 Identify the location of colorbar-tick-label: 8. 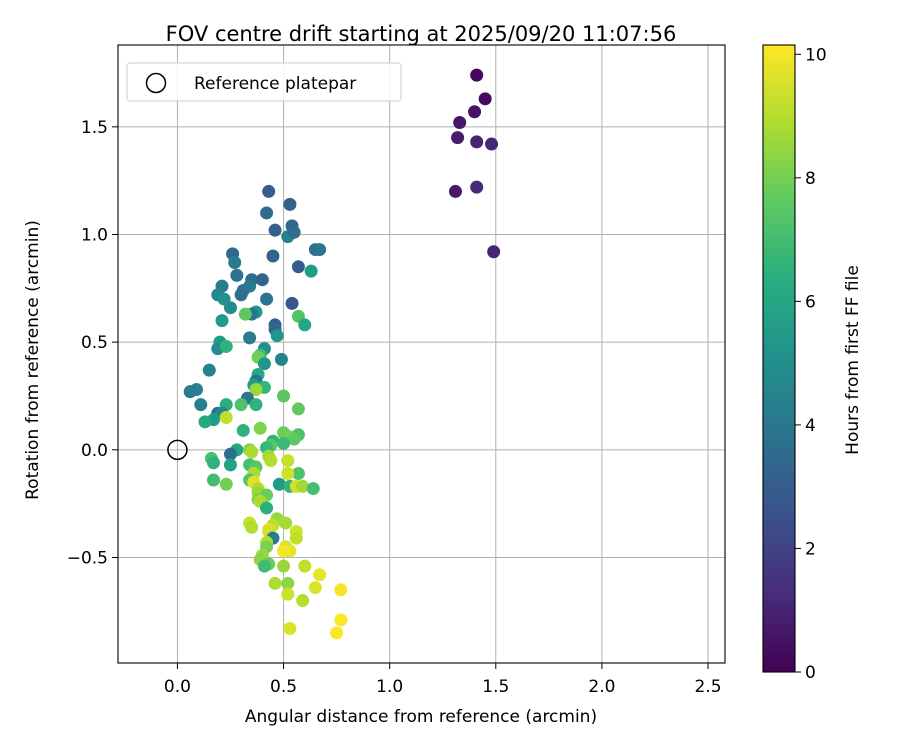
(810, 179).